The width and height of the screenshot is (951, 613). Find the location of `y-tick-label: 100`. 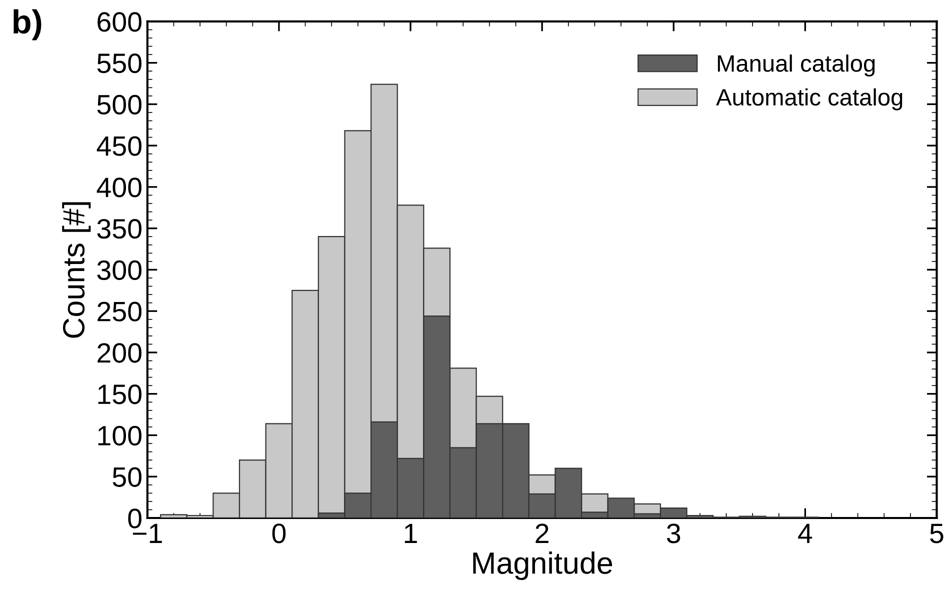

y-tick-label: 100 is located at coordinates (120, 436).